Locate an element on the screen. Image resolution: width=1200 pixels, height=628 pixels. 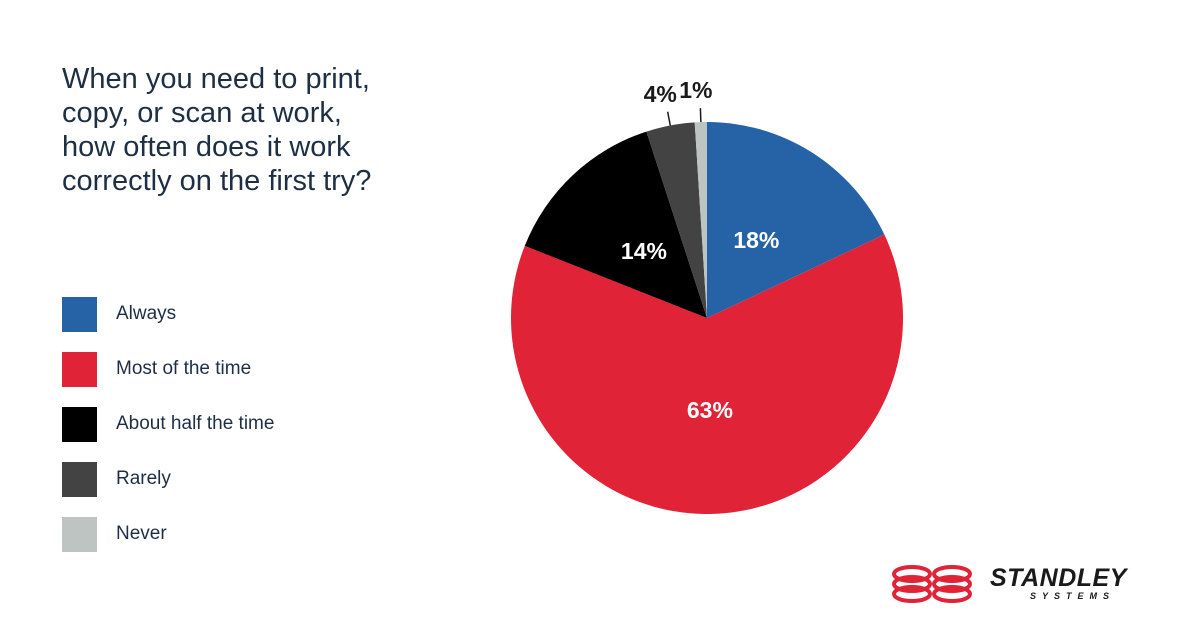
logo-mark-icon is located at coordinates (932, 584).